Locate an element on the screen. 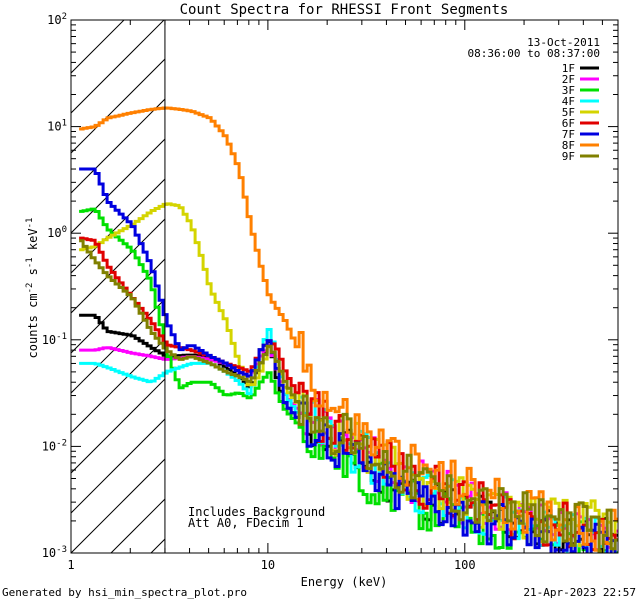 This screenshot has width=640, height=600. legend-label-2F: 2F is located at coordinates (568, 79).